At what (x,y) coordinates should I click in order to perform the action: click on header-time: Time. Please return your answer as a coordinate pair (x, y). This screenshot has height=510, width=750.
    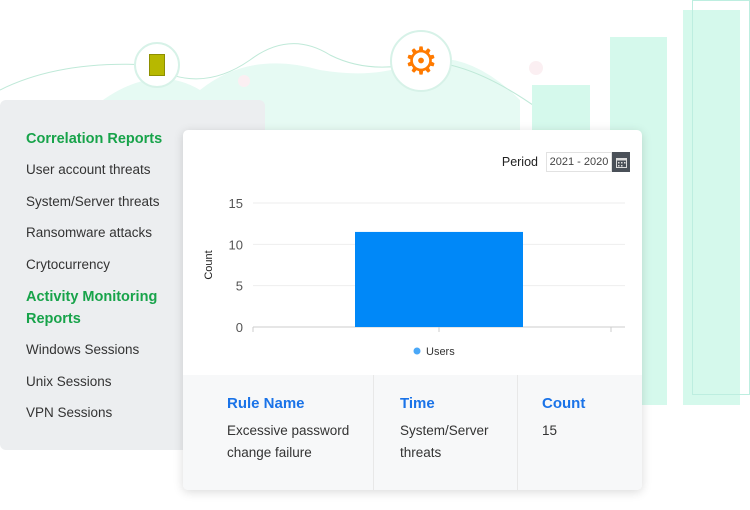
    Looking at the image, I should click on (417, 403).